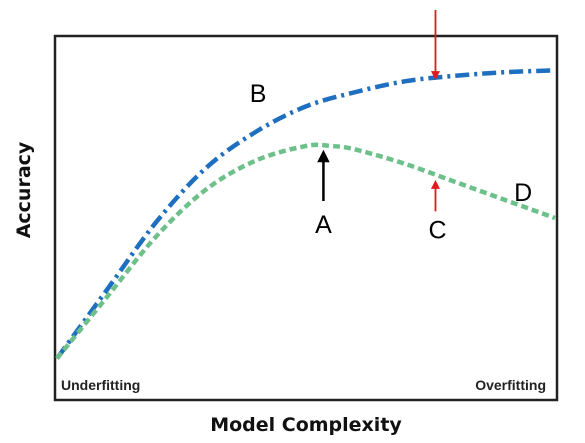 The width and height of the screenshot is (585, 443). Describe the element at coordinates (100, 385) in the screenshot. I see `underfitting-label: Underfitting` at that location.